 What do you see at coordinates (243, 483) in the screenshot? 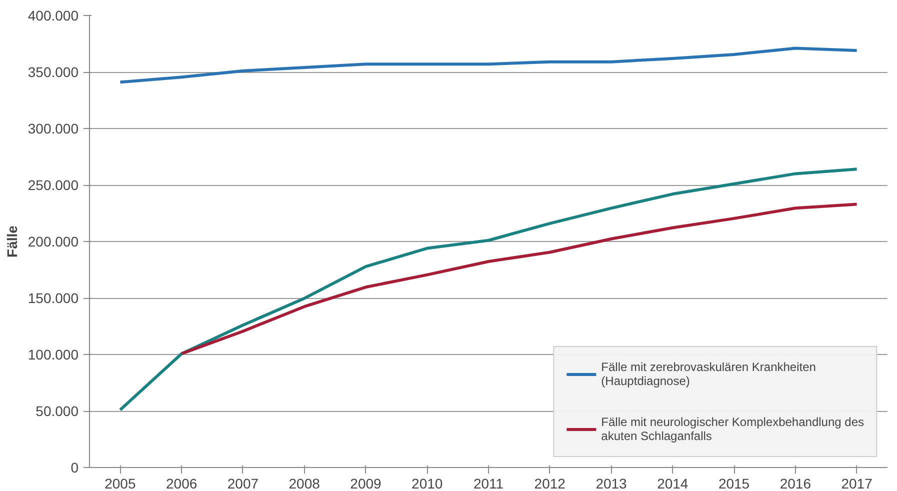
I see `x-tick-label: 2007` at bounding box center [243, 483].